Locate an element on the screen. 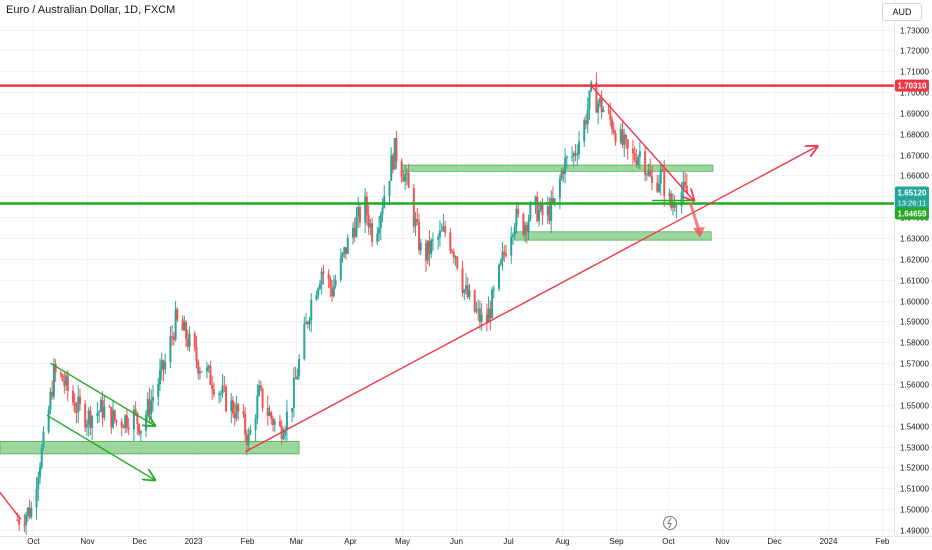 This screenshot has width=932, height=550. y-tick-label: 1.67000 is located at coordinates (914, 156).